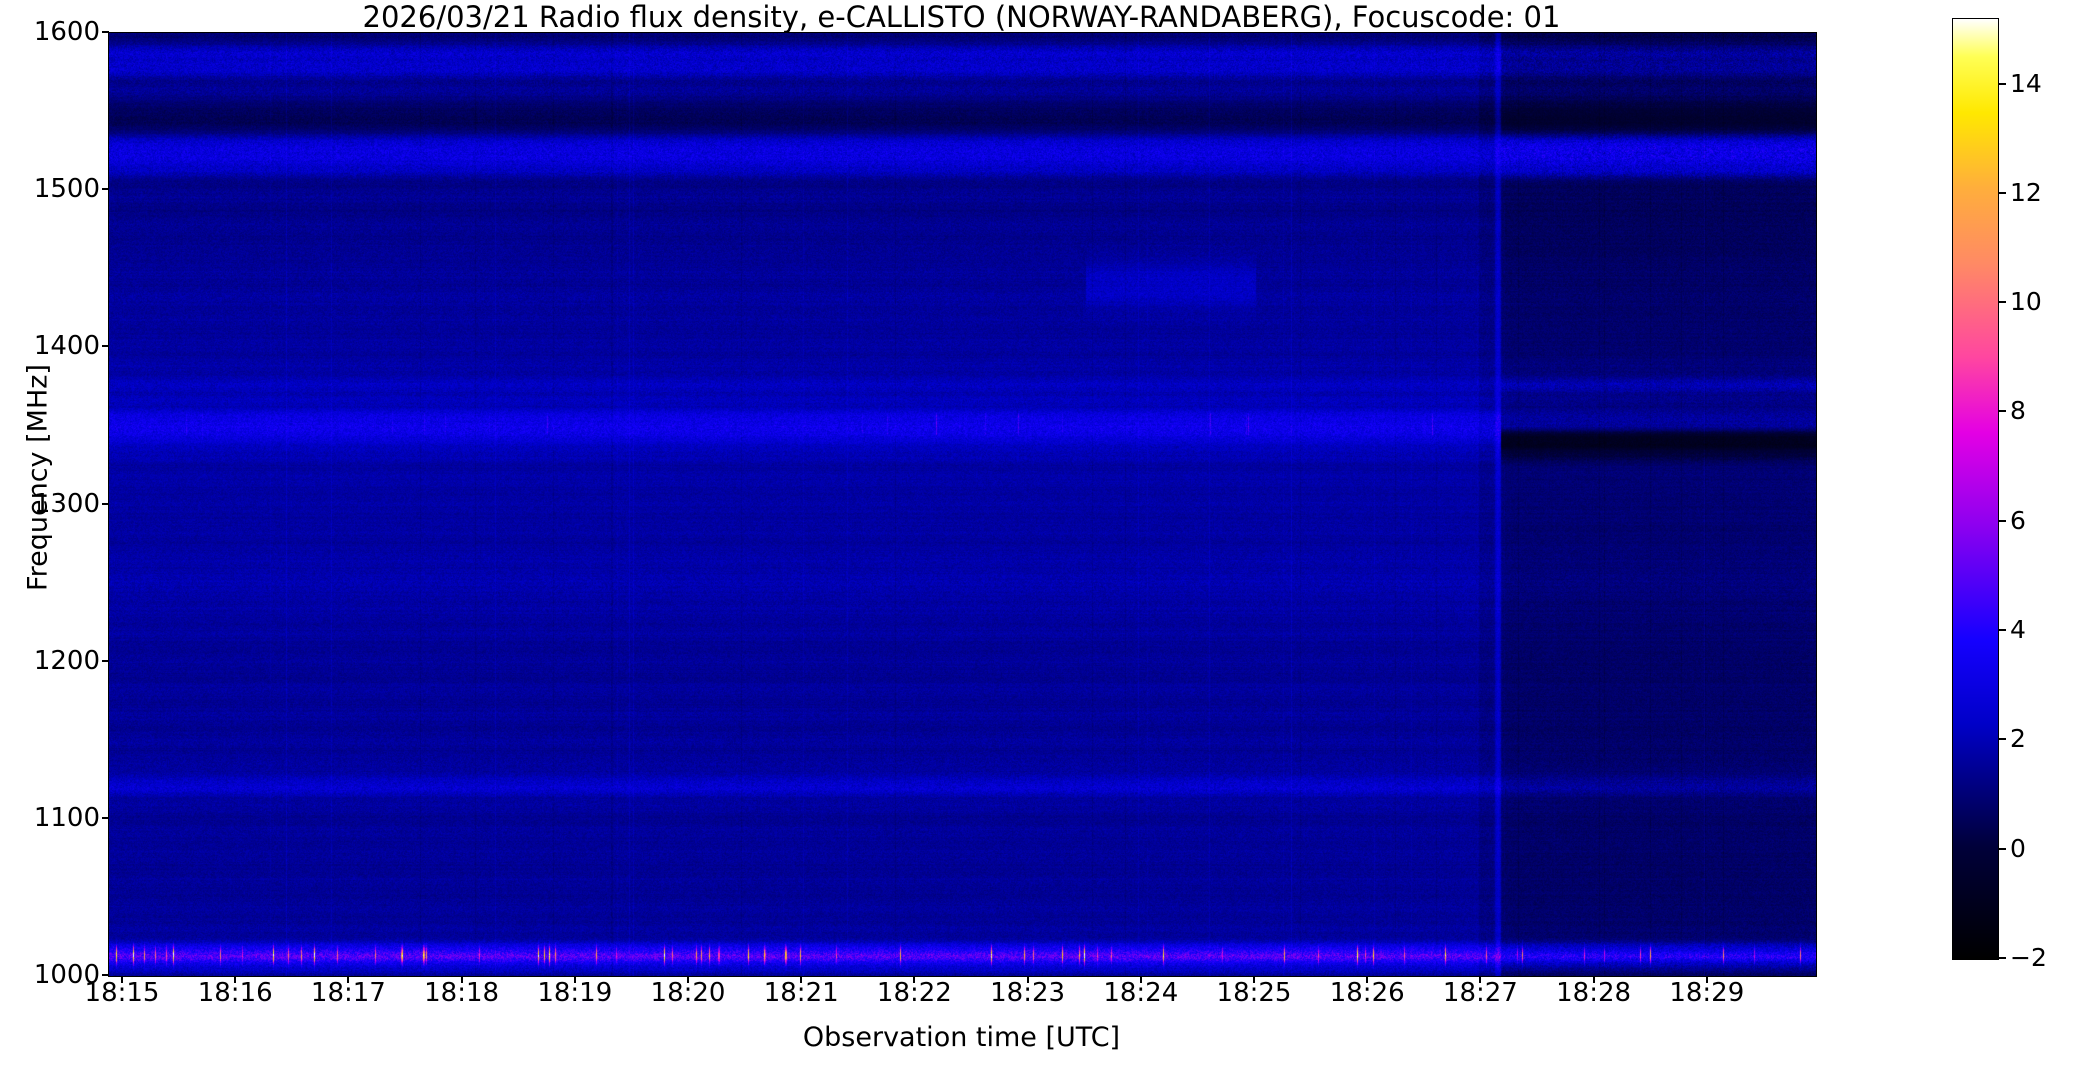 The width and height of the screenshot is (2085, 1067). Describe the element at coordinates (1707, 993) in the screenshot. I see `x-tick-label: 18:29` at that location.